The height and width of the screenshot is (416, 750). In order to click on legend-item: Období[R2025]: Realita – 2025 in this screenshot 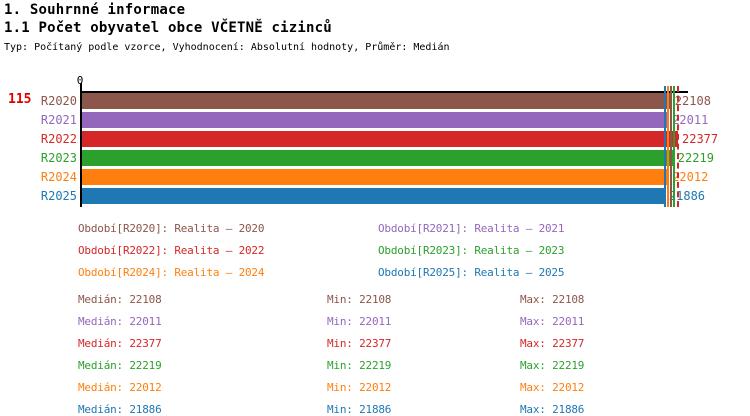, I will do `click(471, 272)`.